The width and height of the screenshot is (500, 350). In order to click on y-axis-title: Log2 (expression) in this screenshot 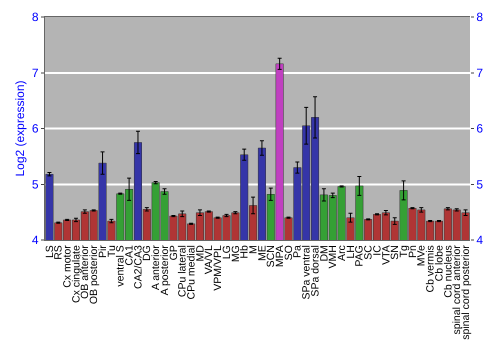, I will do `click(20, 128)`.